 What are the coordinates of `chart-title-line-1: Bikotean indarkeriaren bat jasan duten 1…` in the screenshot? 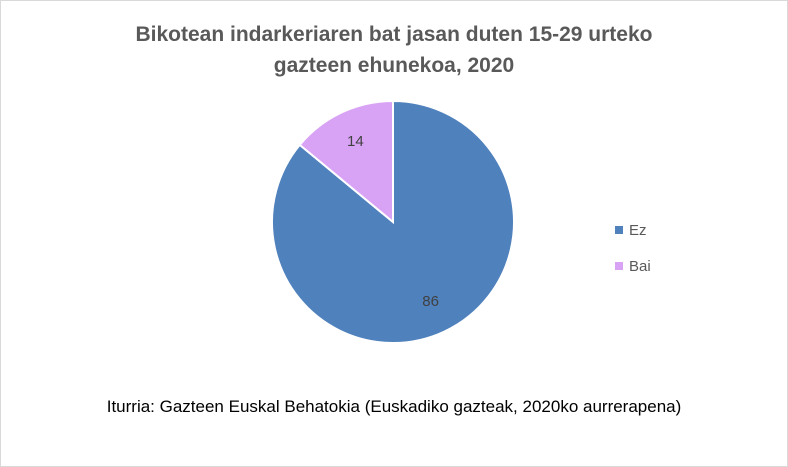 It's located at (394, 34).